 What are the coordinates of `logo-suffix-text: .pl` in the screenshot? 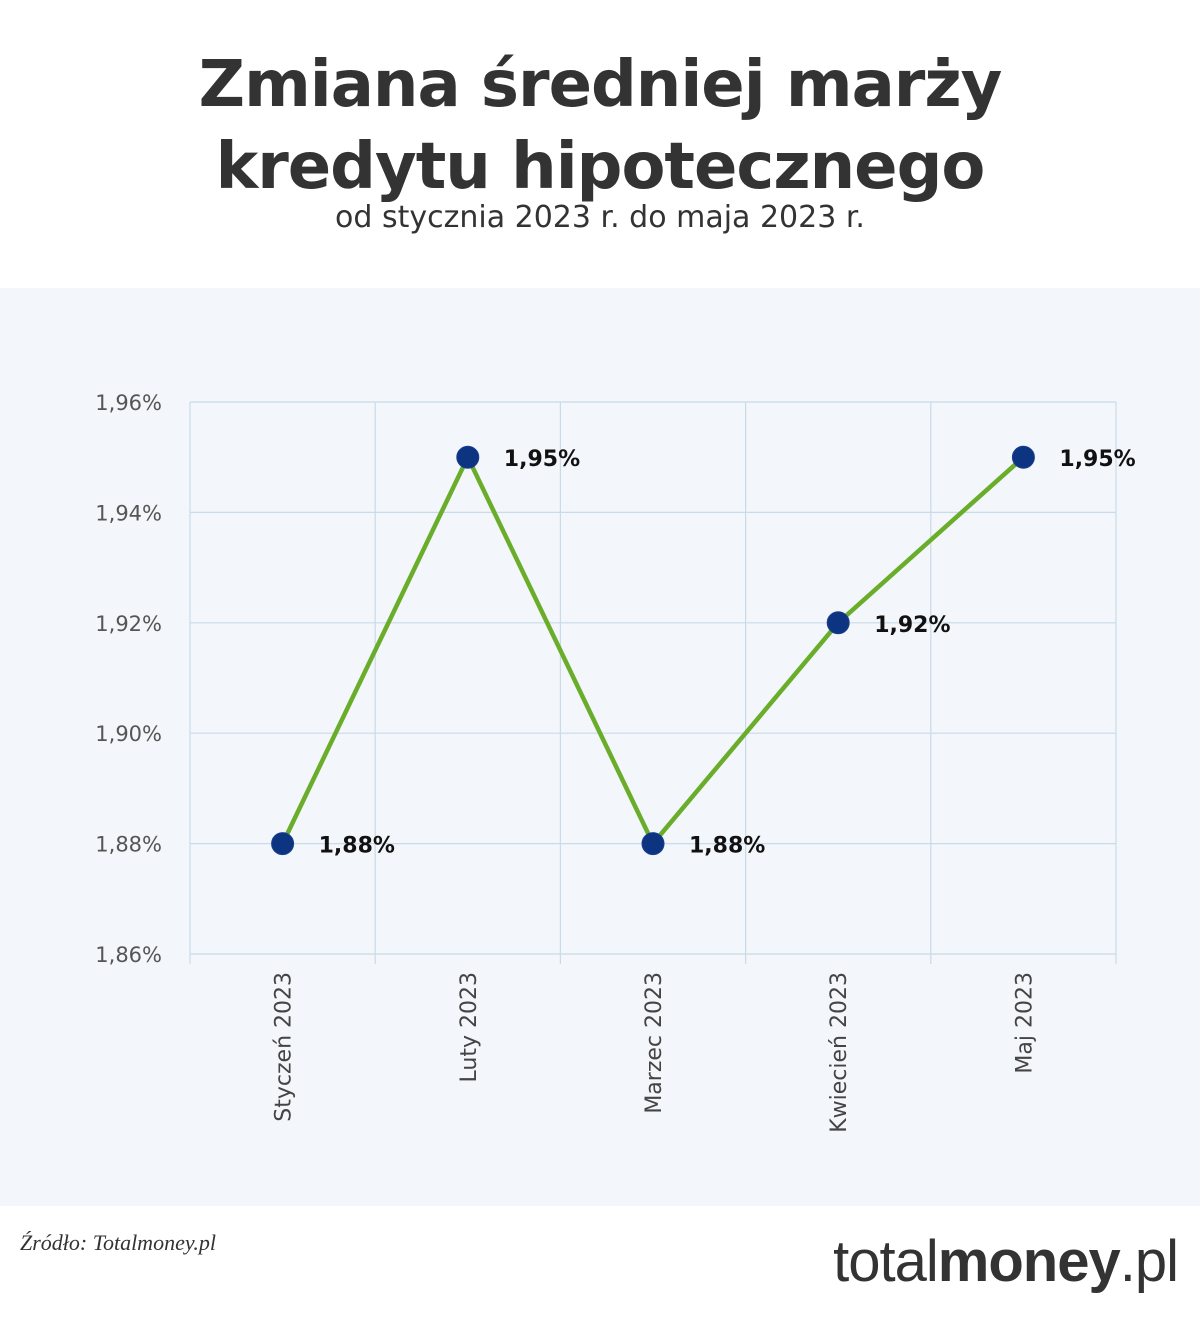 It's located at (1149, 1261).